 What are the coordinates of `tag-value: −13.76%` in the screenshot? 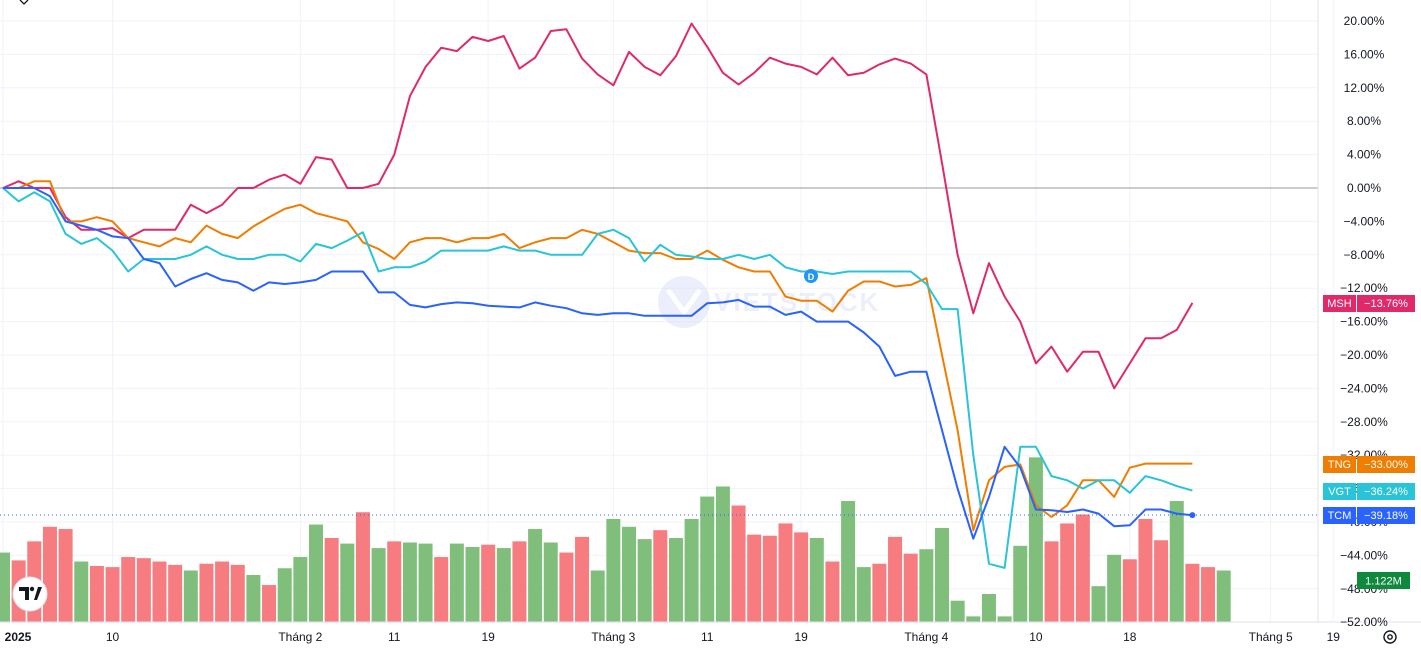 It's located at (1386, 304).